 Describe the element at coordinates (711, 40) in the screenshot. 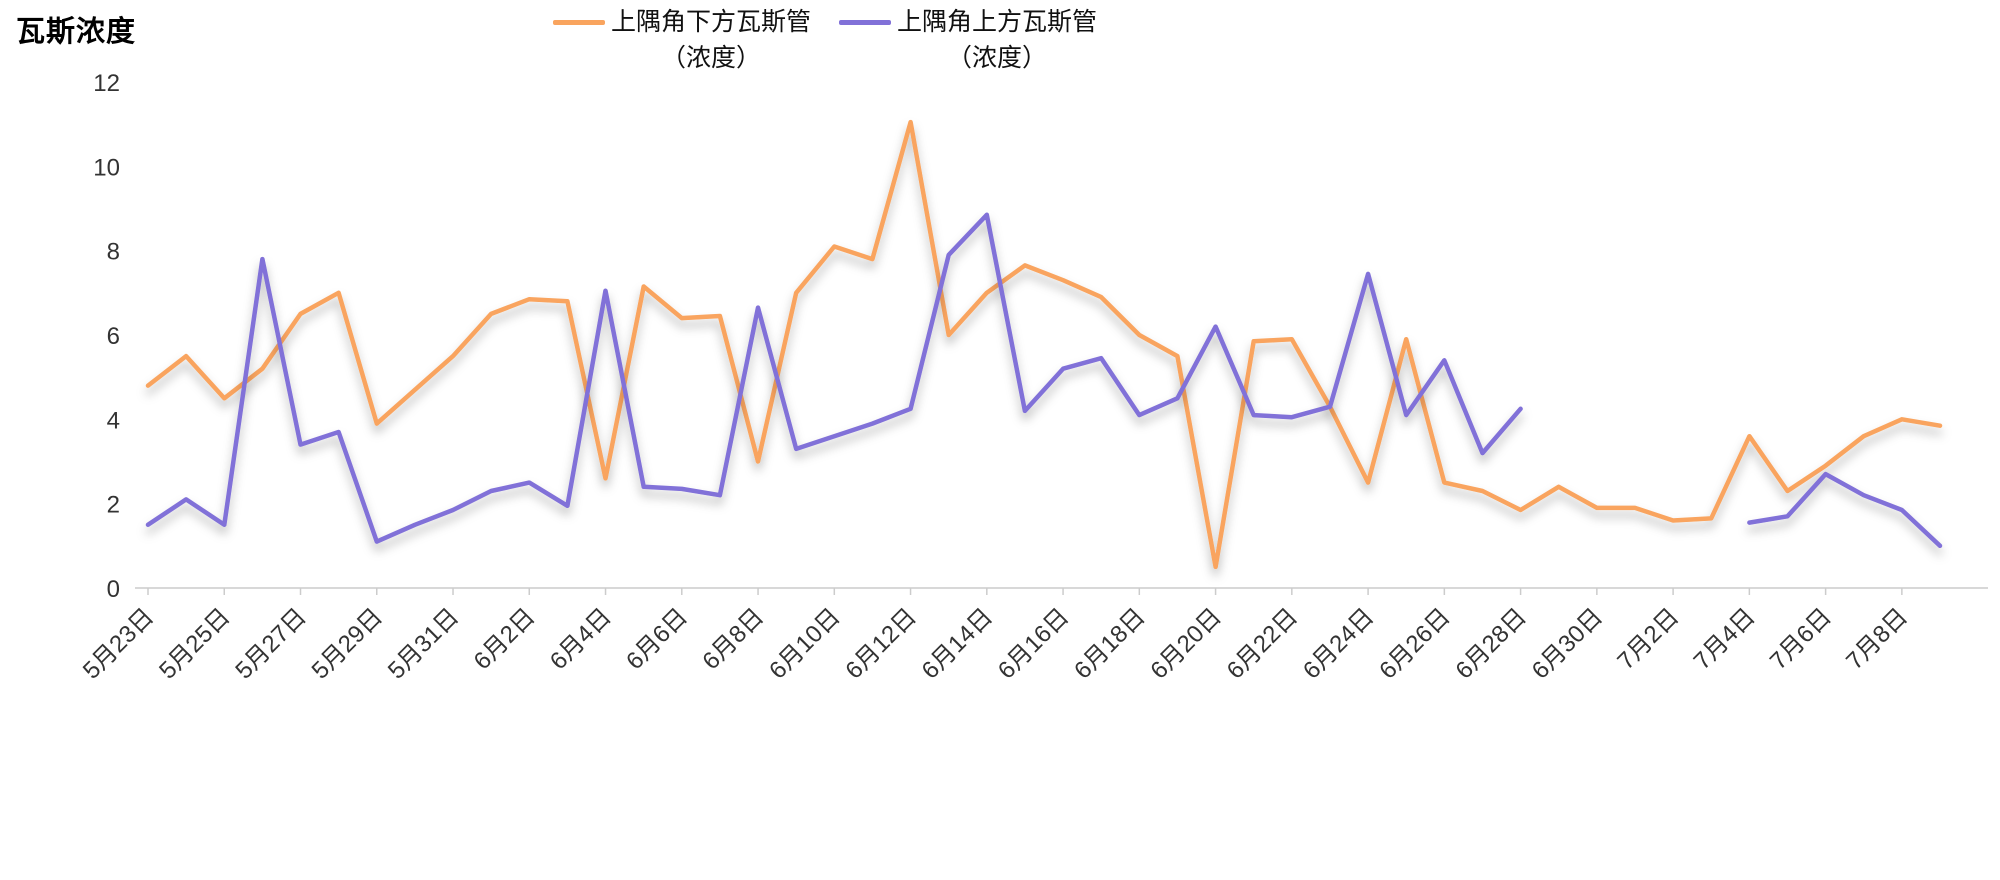

I see `legend-text: 上隅角下方瓦斯管 （浓度）` at that location.